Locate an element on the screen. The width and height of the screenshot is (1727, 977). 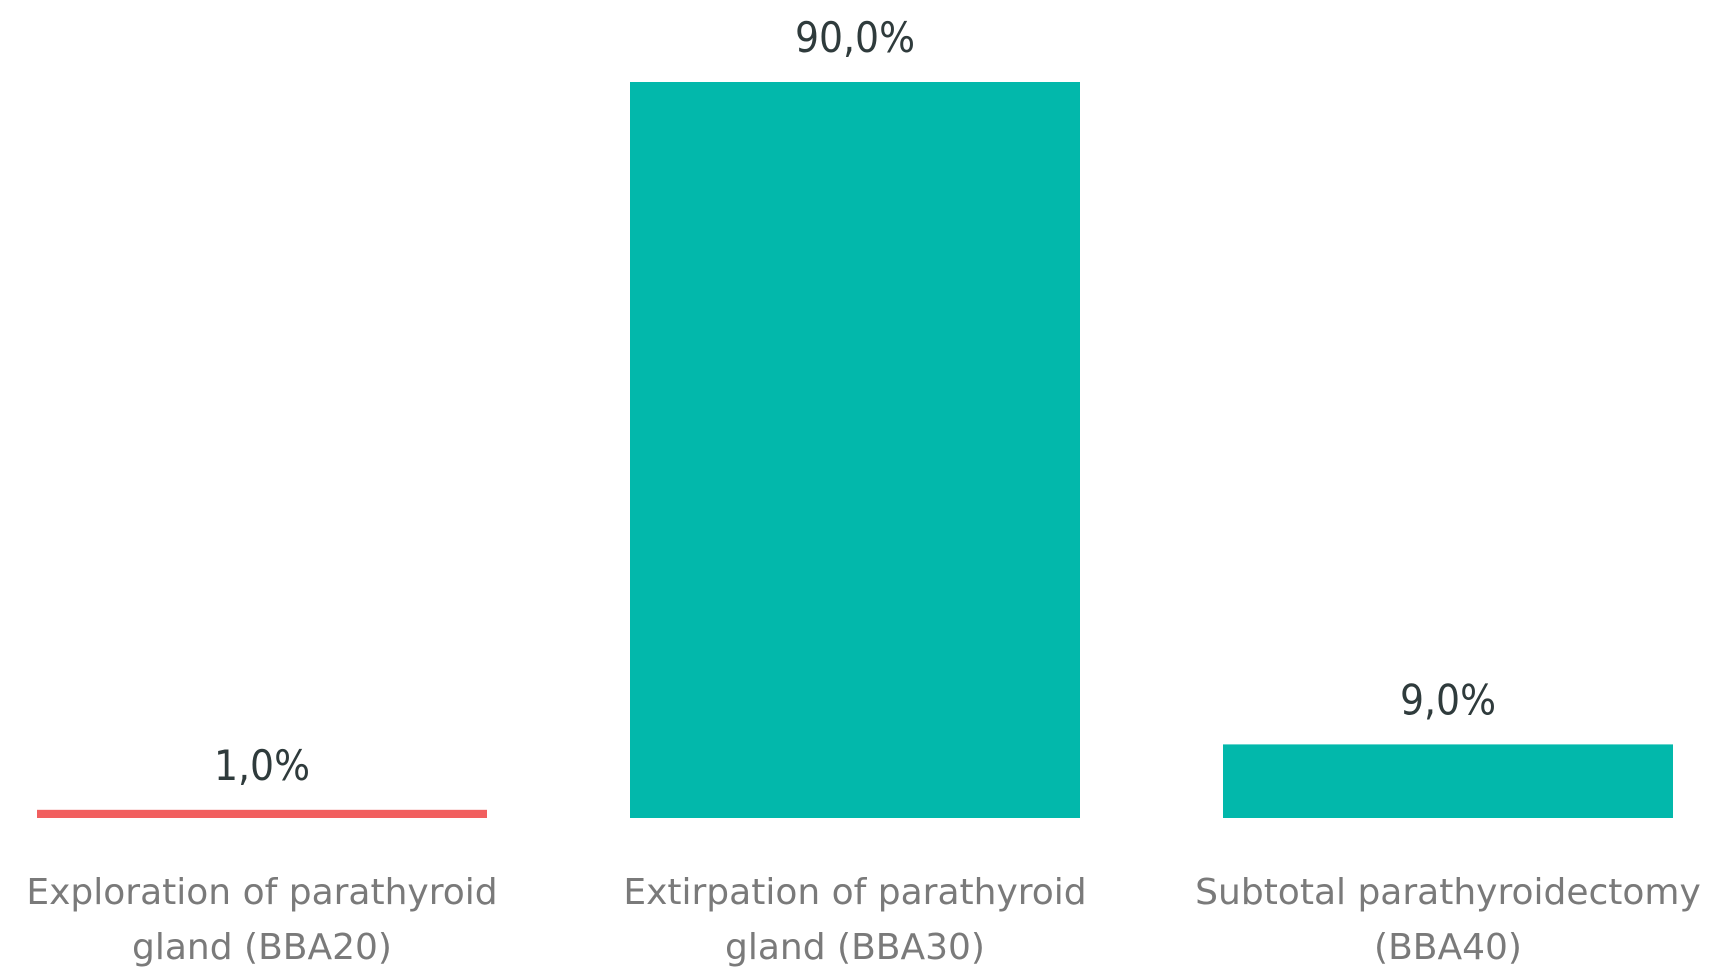
category-label-1: Exploration of parathyroid gland (BBA20) is located at coordinates (261, 920).